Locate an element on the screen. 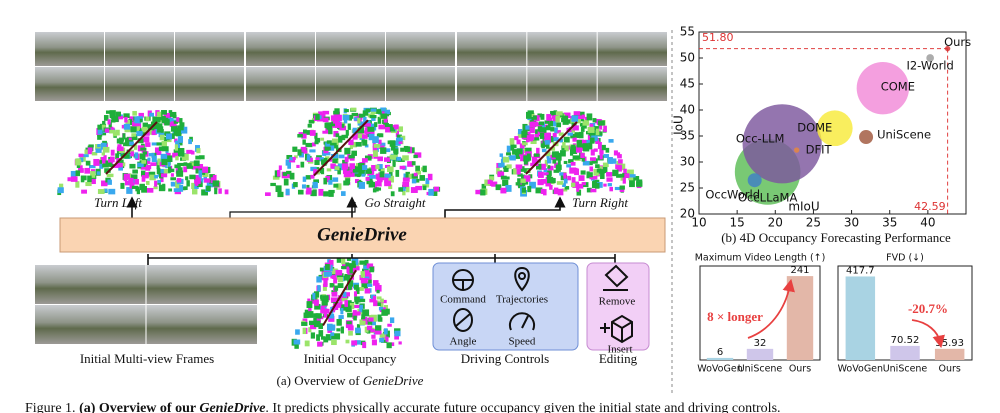  x-tick-label: 40 is located at coordinates (927, 223).